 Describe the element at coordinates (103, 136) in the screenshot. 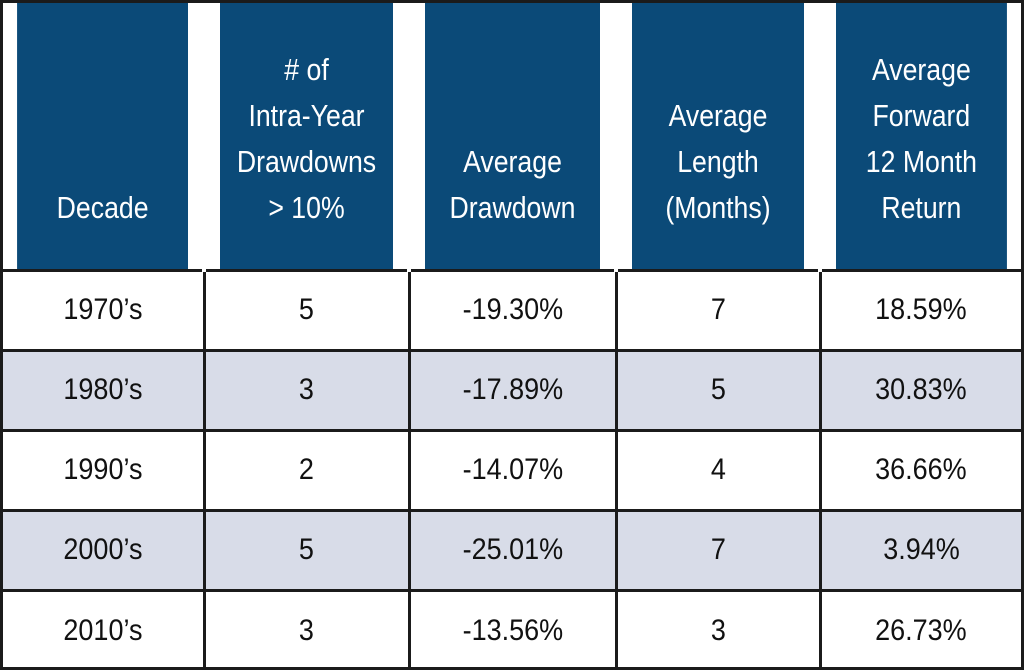

I see `header-decade: Decade` at that location.